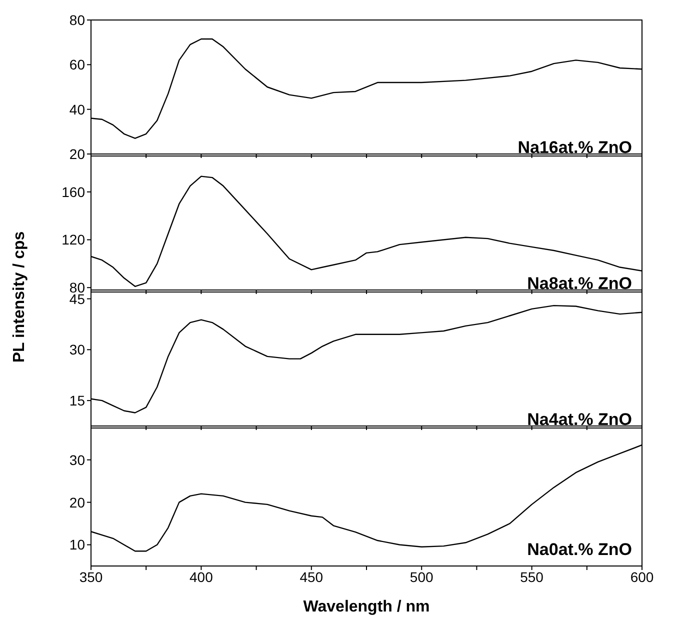  What do you see at coordinates (579, 549) in the screenshot?
I see `series-label: Na0at.% ZnO` at bounding box center [579, 549].